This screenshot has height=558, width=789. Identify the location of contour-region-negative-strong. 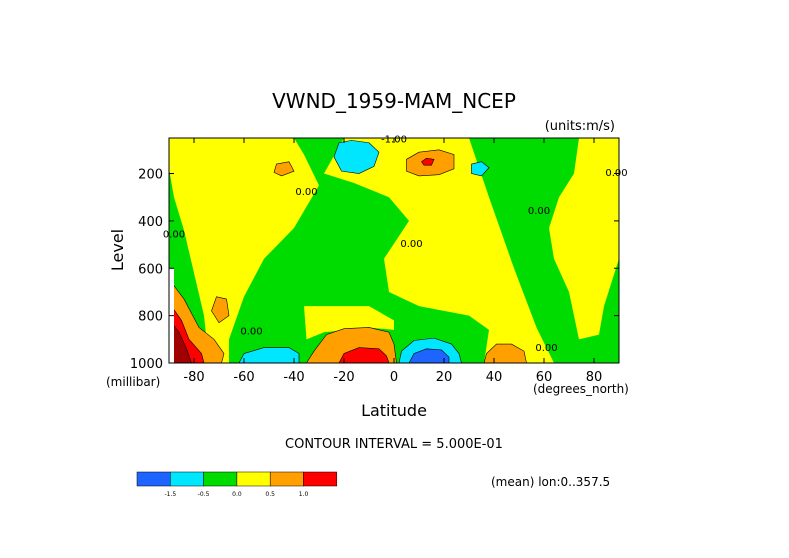
(356, 157).